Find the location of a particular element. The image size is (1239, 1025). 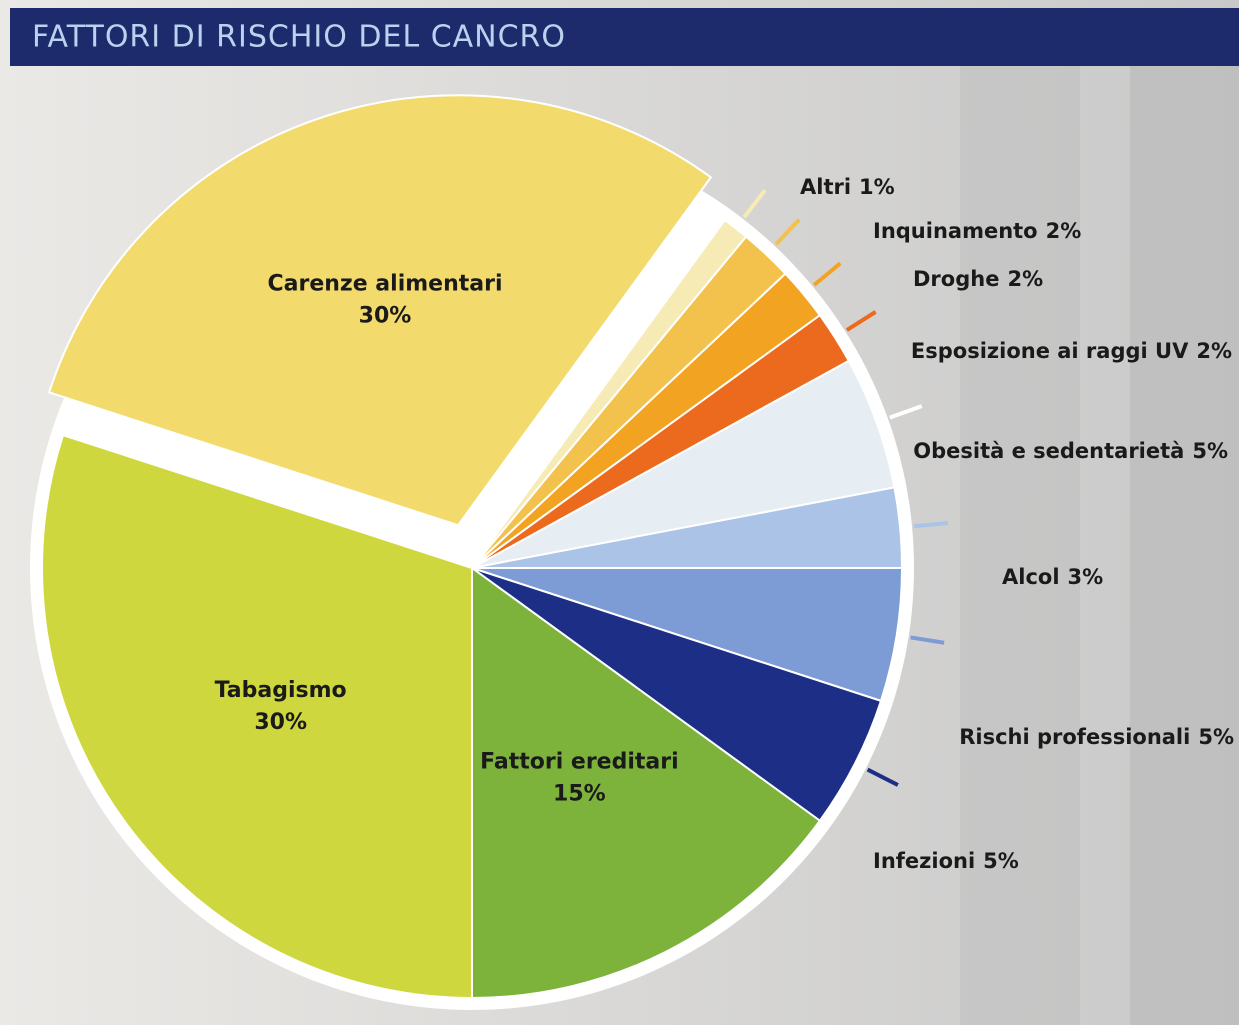

category-label: Inquinamento is located at coordinates (955, 231).